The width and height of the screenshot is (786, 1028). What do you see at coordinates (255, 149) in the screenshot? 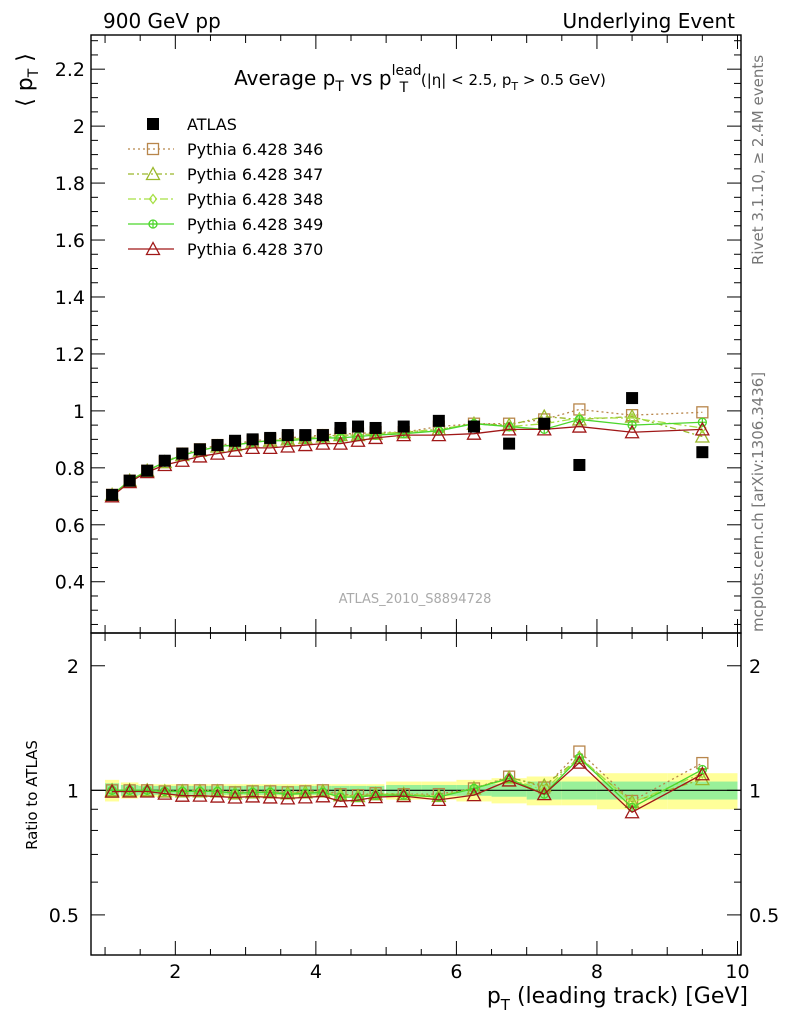
I see `legend-label: Pythia 6.428 346` at bounding box center [255, 149].